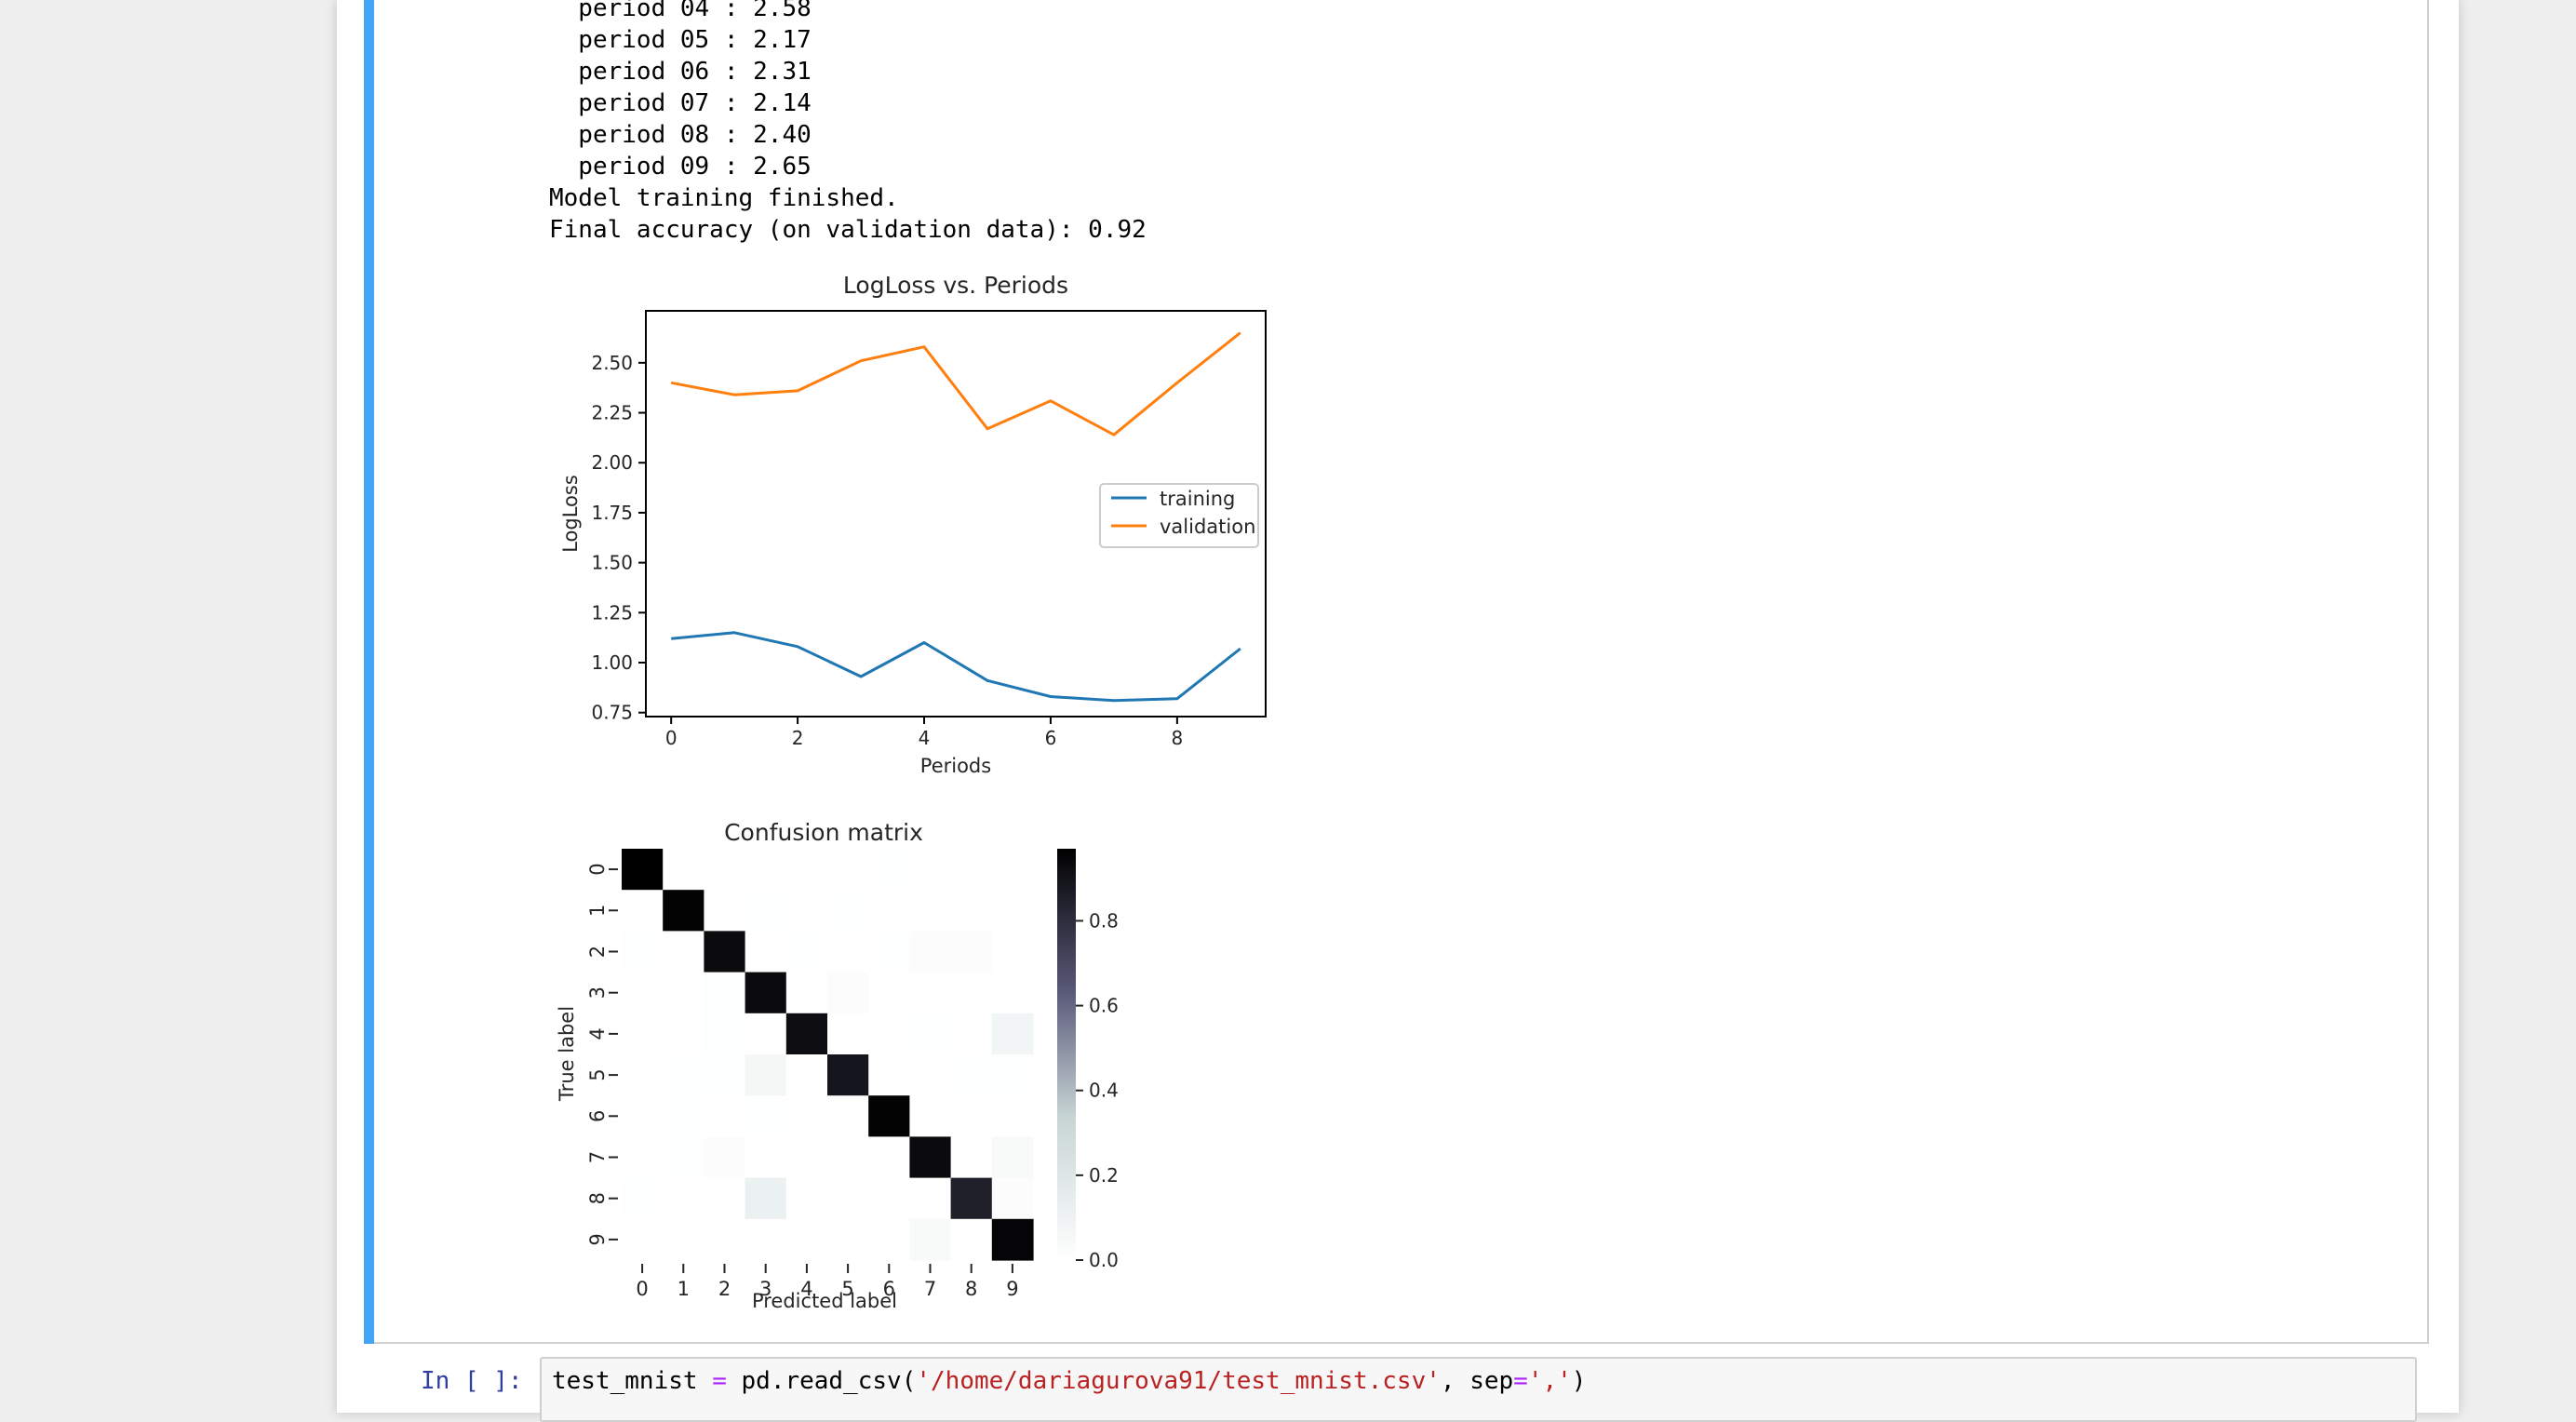 This screenshot has width=2576, height=1422. Describe the element at coordinates (1549, 1381) in the screenshot. I see `code-string: ','` at that location.